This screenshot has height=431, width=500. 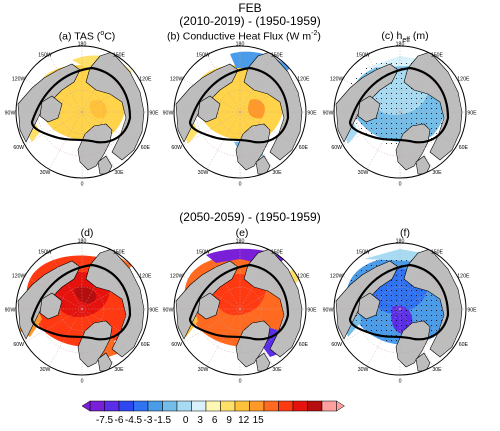 What do you see at coordinates (462, 359) in the screenshot?
I see `land-ice-f` at bounding box center [462, 359].